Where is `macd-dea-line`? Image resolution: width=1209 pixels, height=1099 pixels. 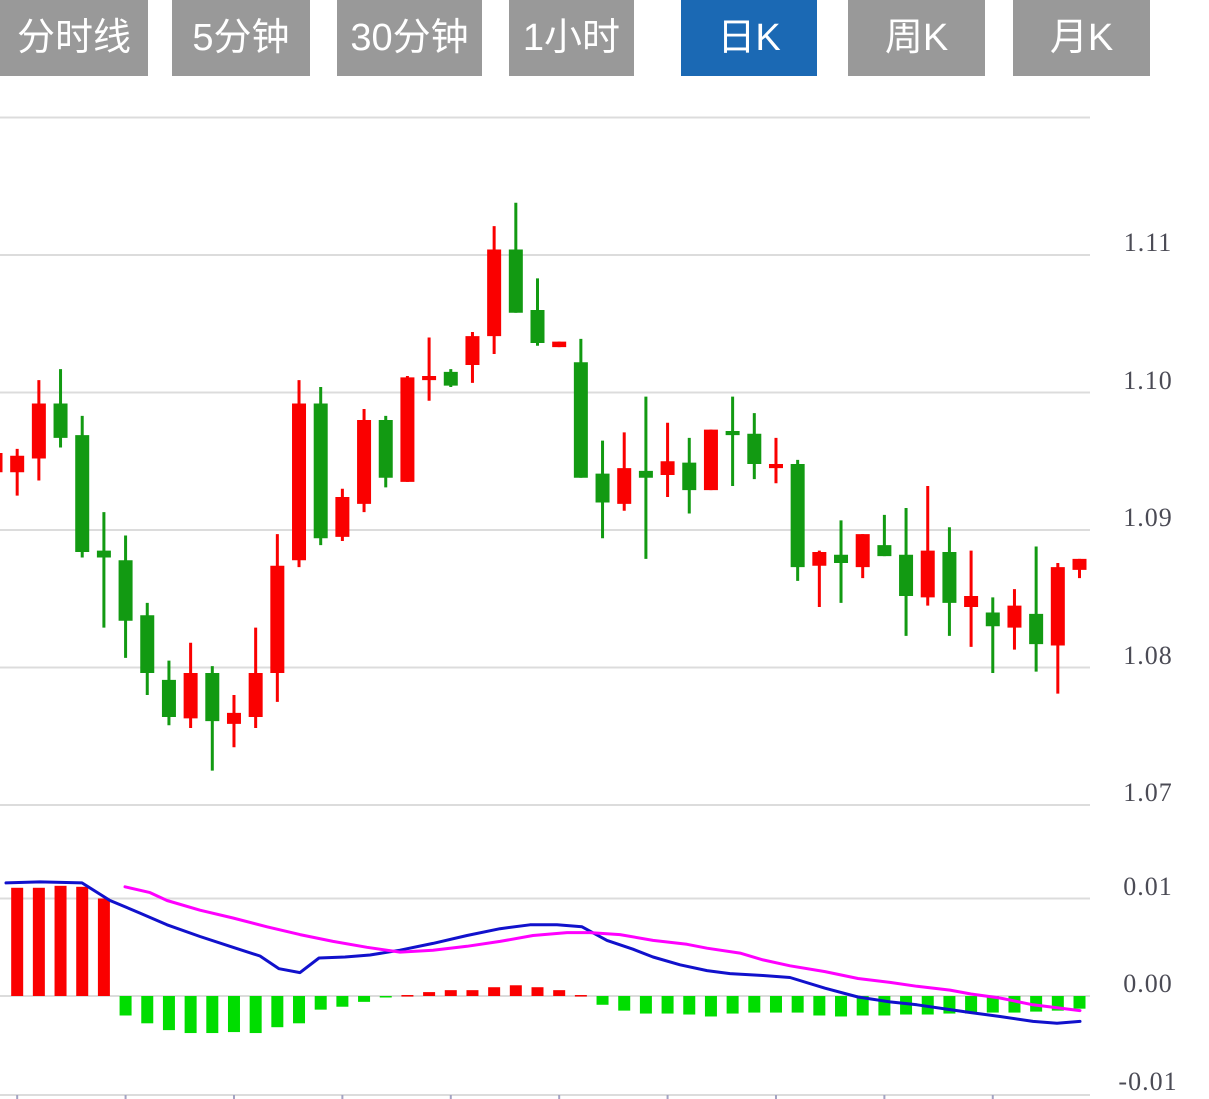
macd-dea-line is located at coordinates (602, 949).